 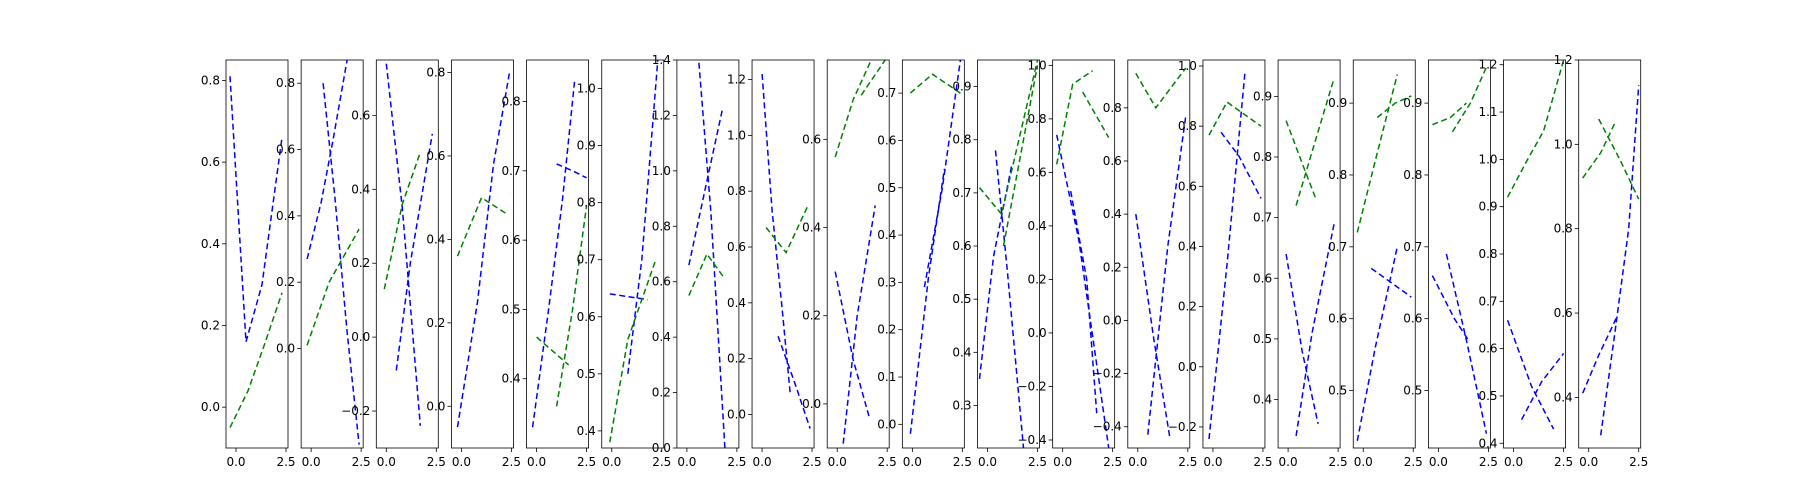 What do you see at coordinates (1032, 440) in the screenshot?
I see `y-tick-label: −0.4` at bounding box center [1032, 440].